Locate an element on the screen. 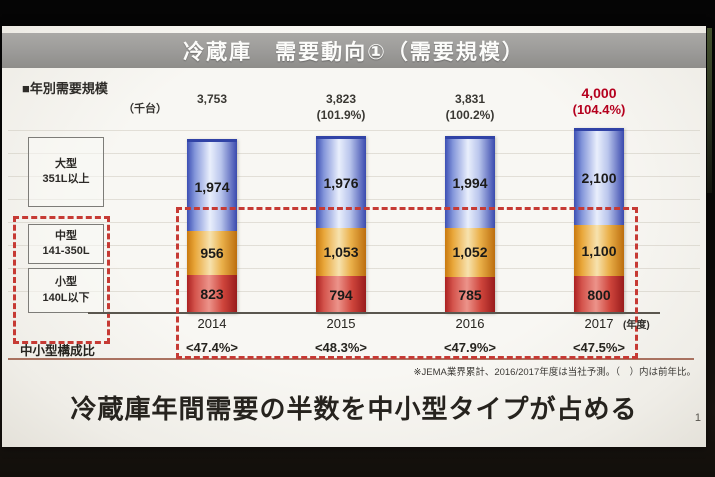 This screenshot has width=715, height=477. bar-segment-large-2017: 2,100 is located at coordinates (599, 177).